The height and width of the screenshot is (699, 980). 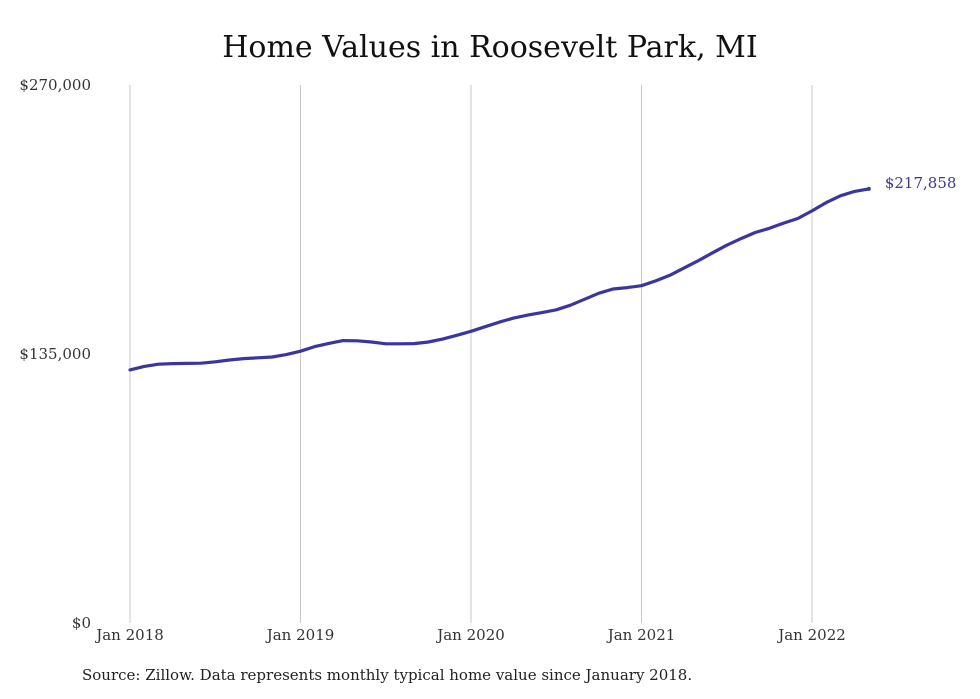 I want to click on x-tick-label: Jan 2021, so click(x=641, y=635).